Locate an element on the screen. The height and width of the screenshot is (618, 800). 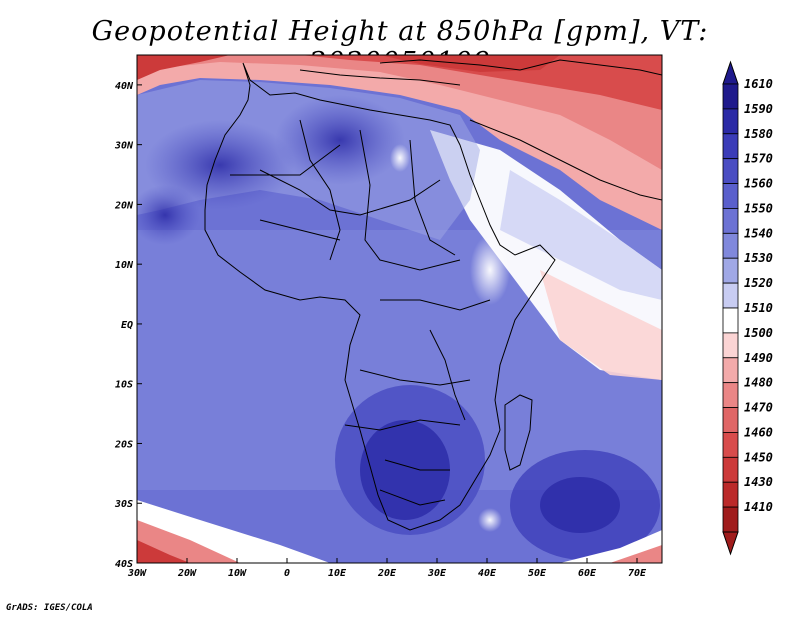
lon-tick-label: 30W is located at coordinates (137, 573).